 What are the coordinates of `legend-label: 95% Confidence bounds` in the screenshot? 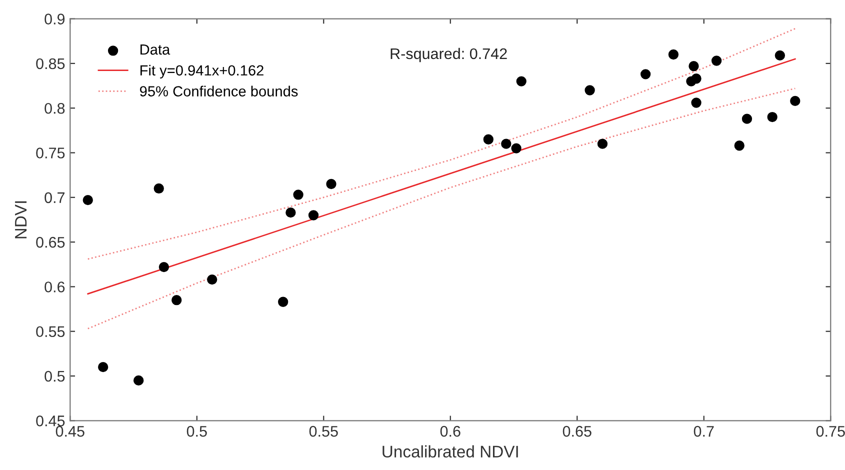 It's located at (219, 91).